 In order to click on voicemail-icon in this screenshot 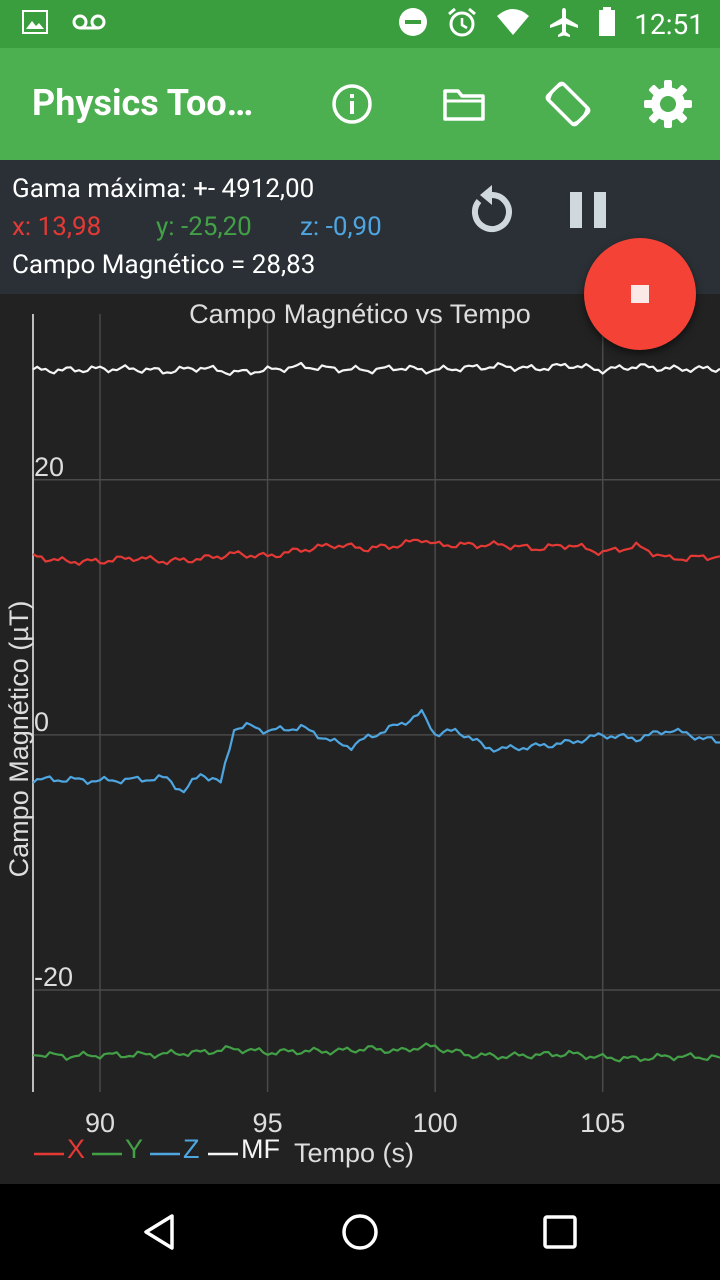, I will do `click(89, 24)`.